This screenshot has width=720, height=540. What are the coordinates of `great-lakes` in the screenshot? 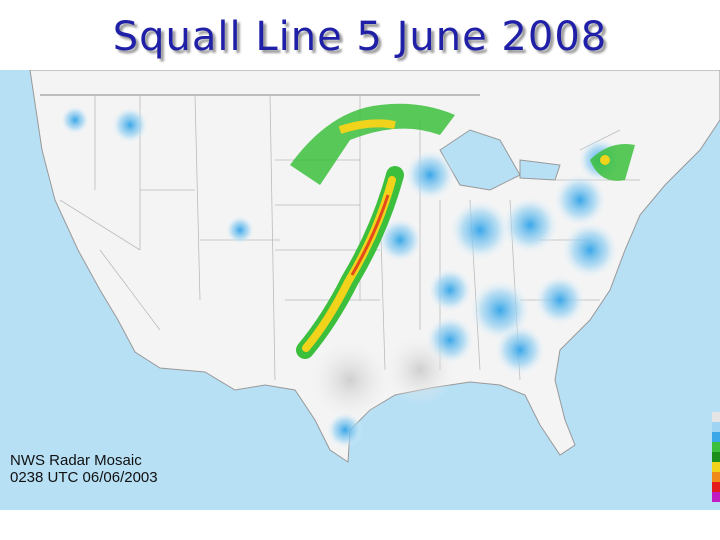 It's located at (500, 160).